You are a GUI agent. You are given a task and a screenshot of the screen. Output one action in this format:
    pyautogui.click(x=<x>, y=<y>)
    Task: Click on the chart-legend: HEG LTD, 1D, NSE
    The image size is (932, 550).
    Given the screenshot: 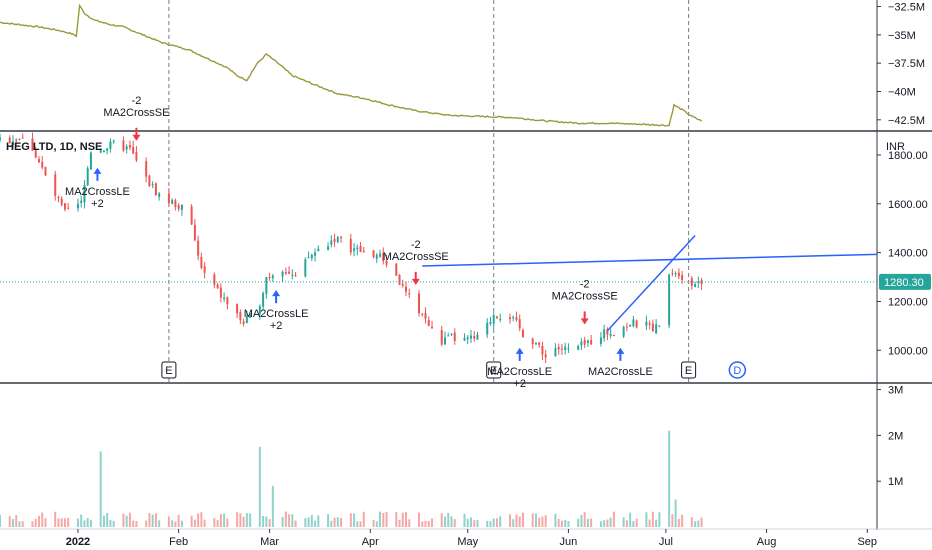 What is the action you would take?
    pyautogui.click(x=54, y=147)
    